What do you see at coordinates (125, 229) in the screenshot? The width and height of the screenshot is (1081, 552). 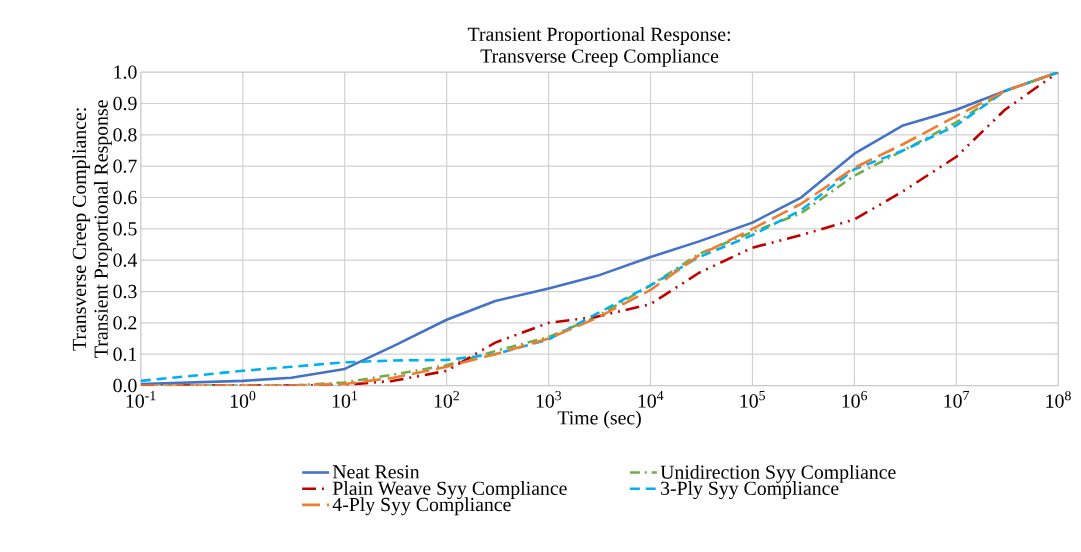 I see `y-tick-label: 0.5` at bounding box center [125, 229].